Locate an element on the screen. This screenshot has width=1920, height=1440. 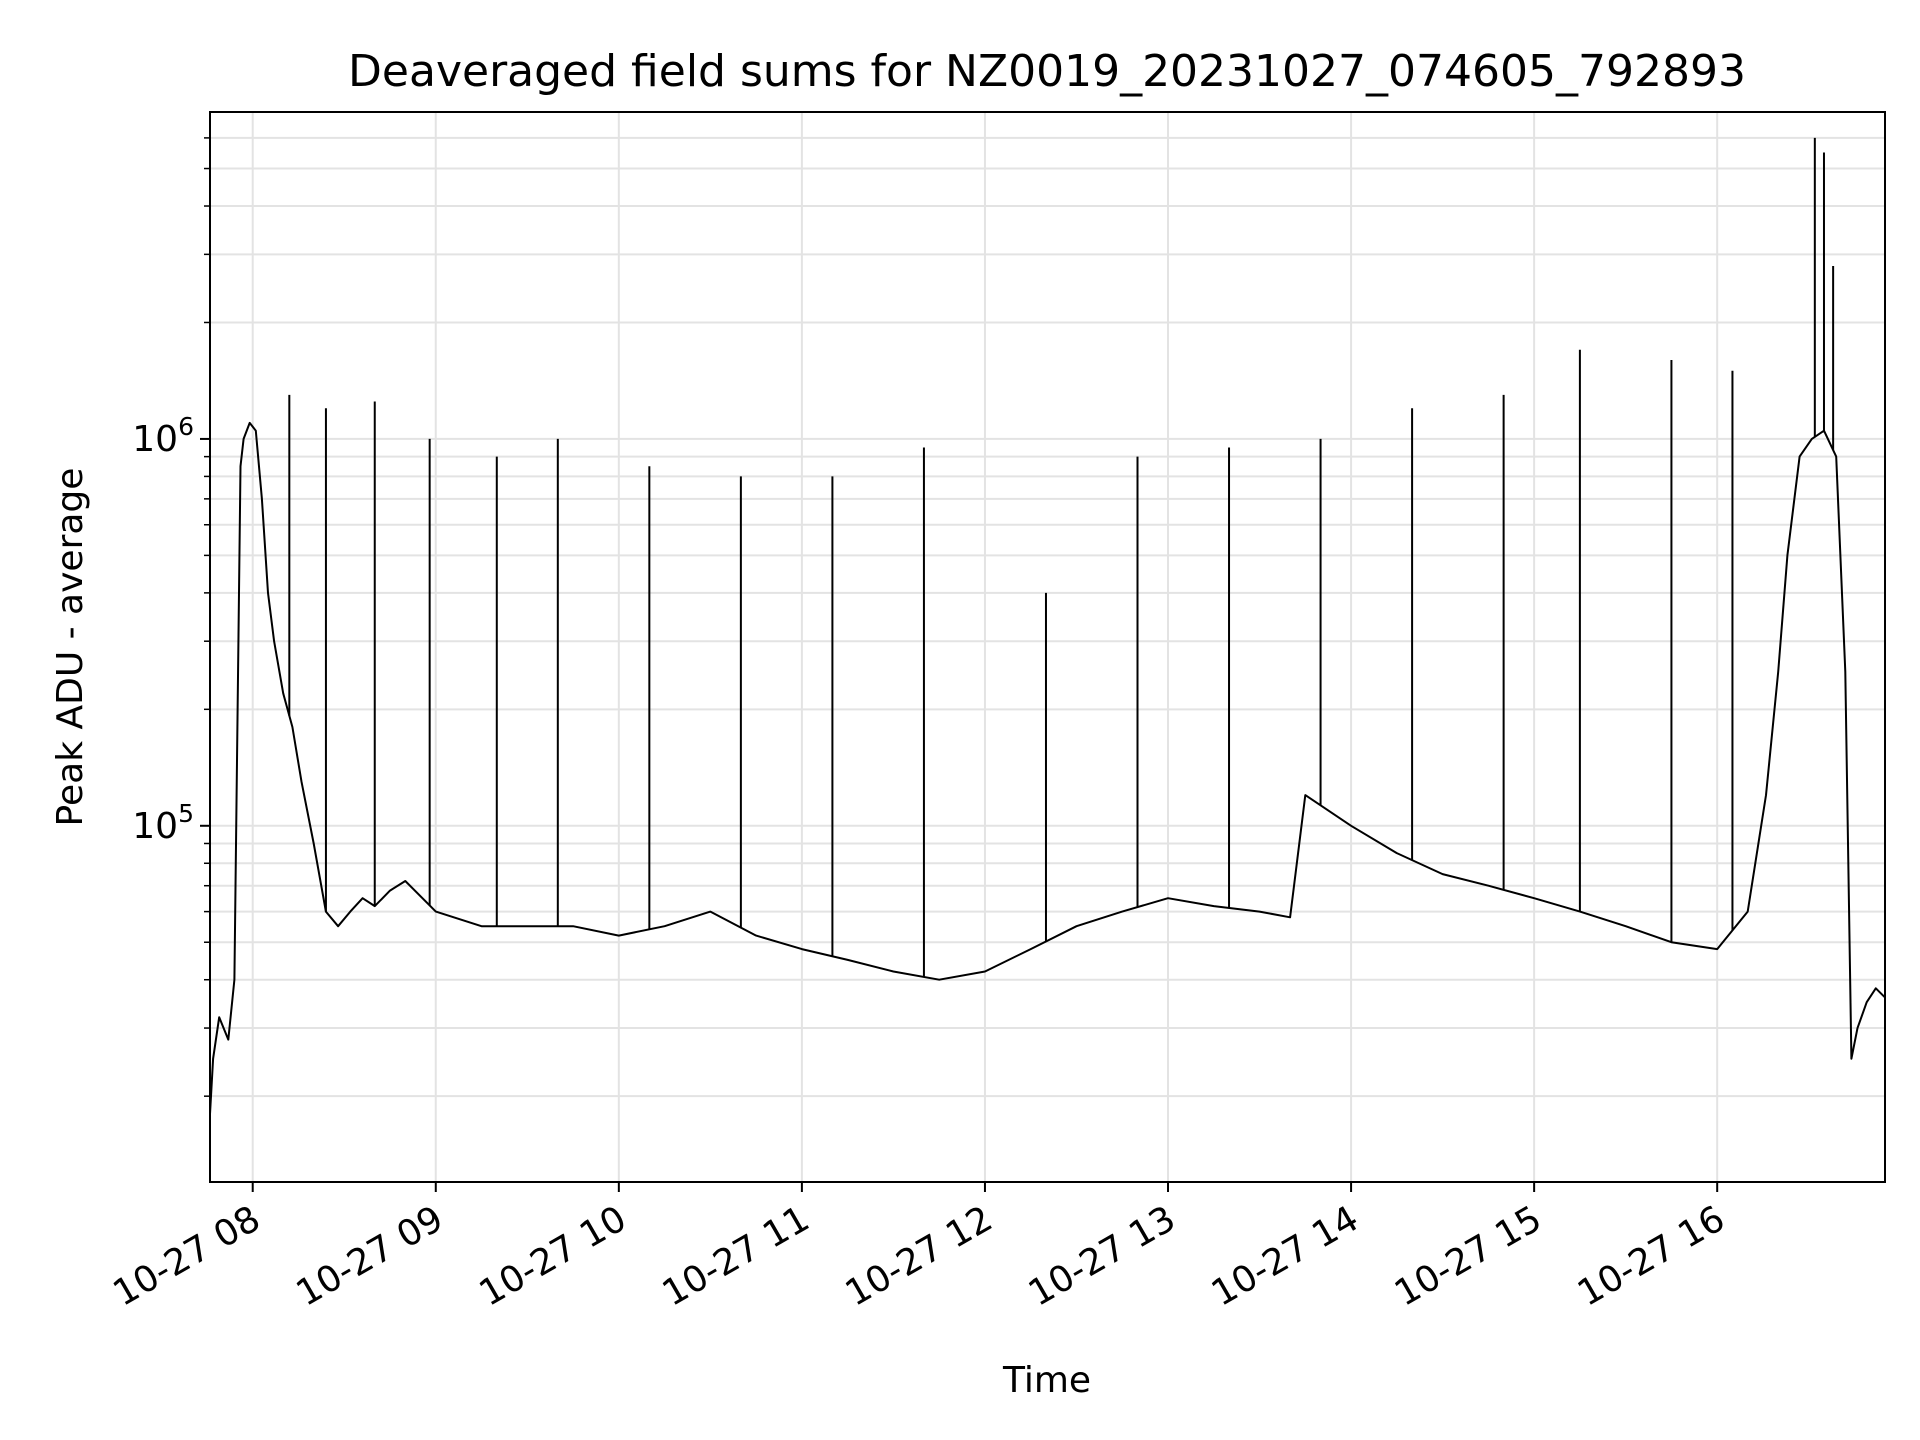
y-tick-exponent: 6 is located at coordinates (186, 426).